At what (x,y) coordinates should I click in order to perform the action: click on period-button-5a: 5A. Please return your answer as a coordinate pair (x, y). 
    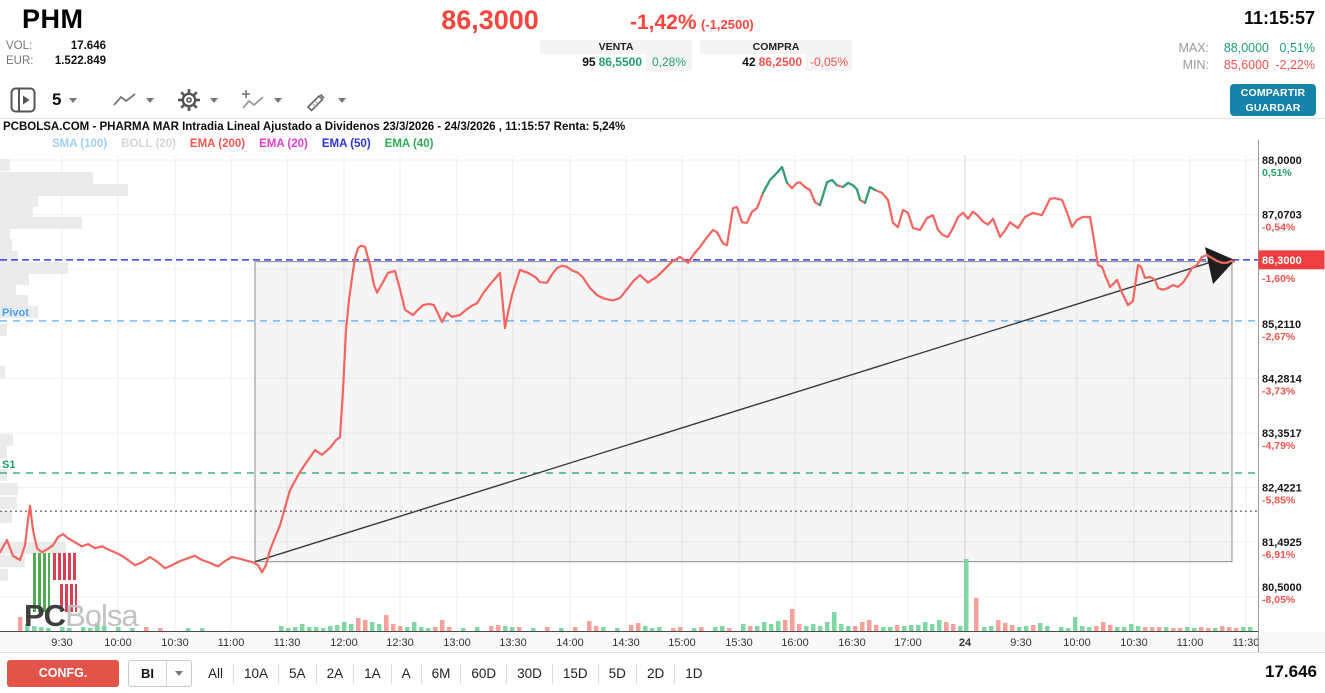
    Looking at the image, I should click on (297, 673).